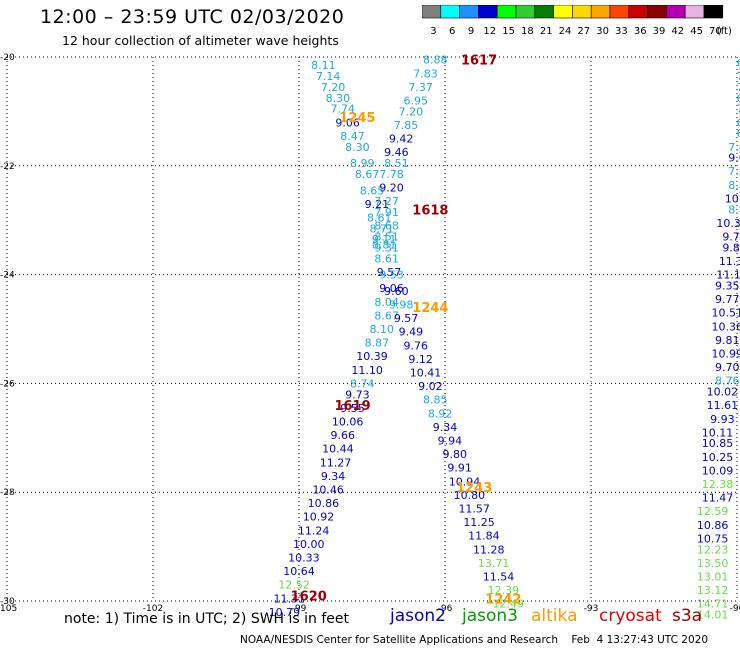 The width and height of the screenshot is (740, 650). Describe the element at coordinates (727, 285) in the screenshot. I see `swh-value: 9.35` at that location.